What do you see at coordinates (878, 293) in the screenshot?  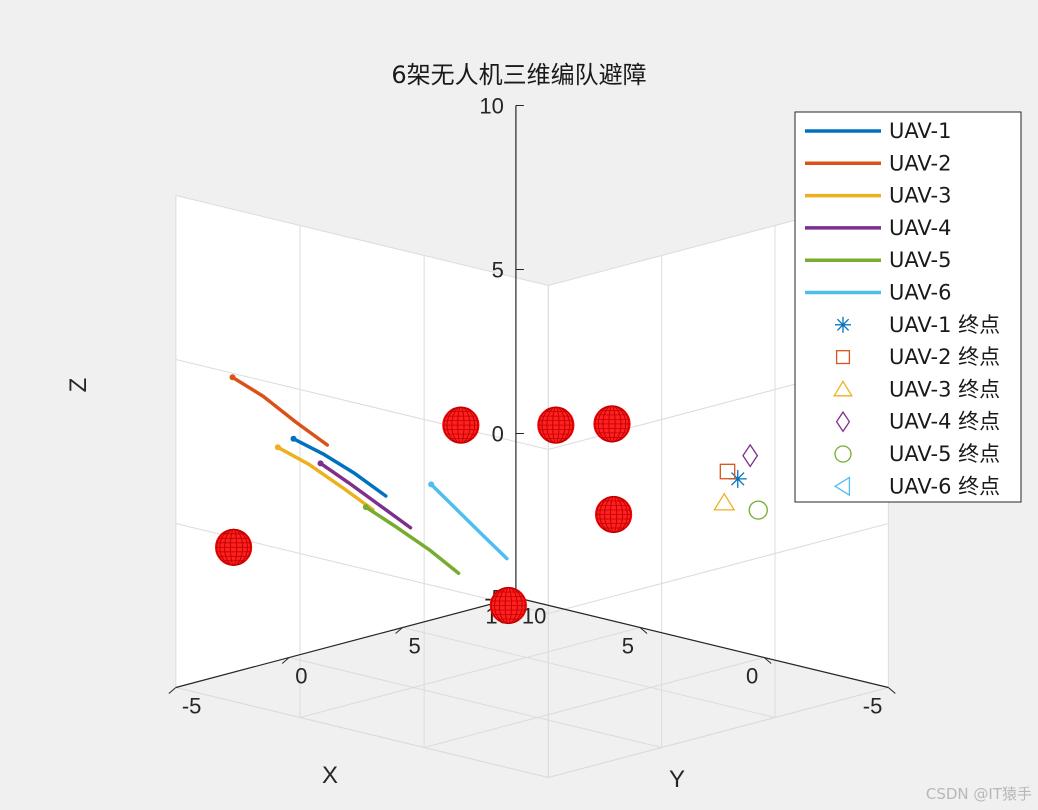 I see `legend-item: UAV-6` at bounding box center [878, 293].